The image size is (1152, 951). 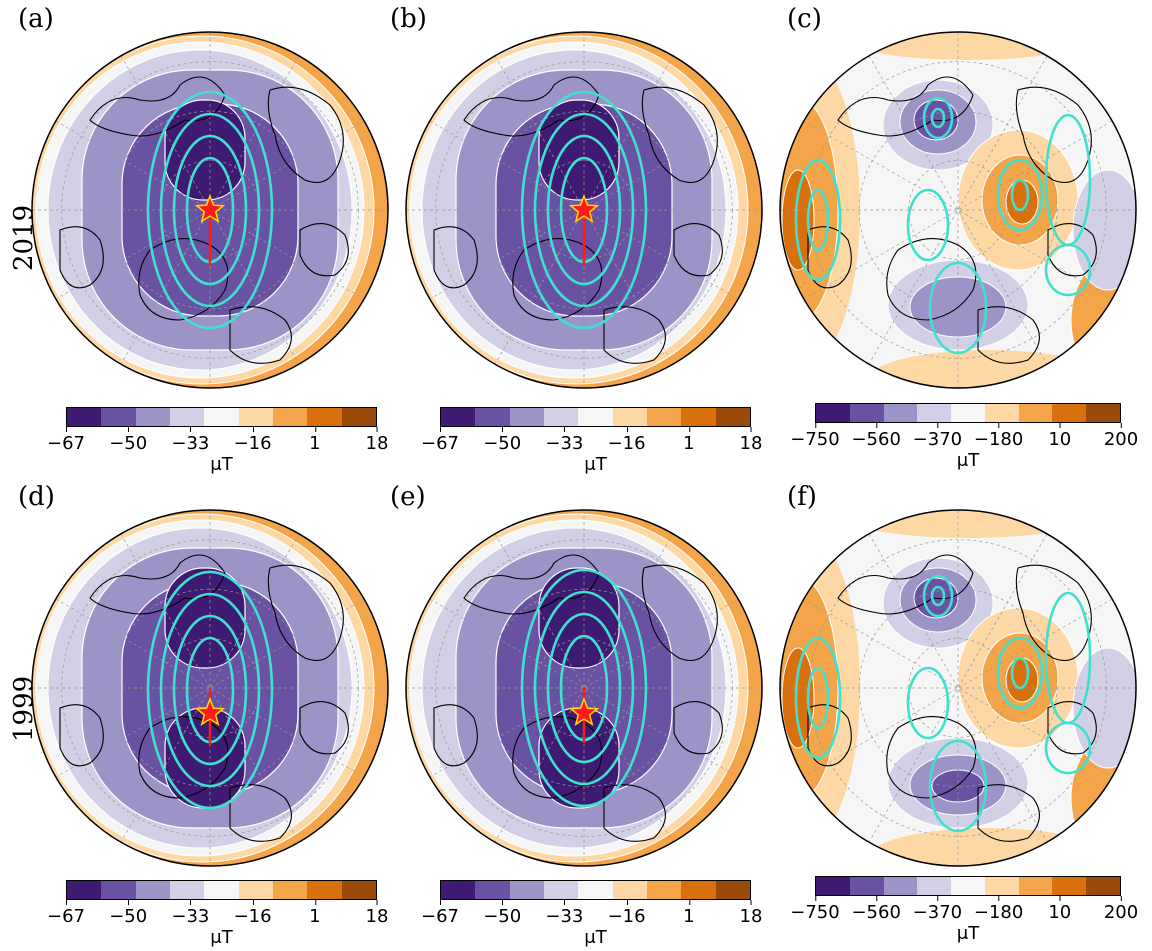 I want to click on colorbar-tick-label: −370, so click(x=937, y=436).